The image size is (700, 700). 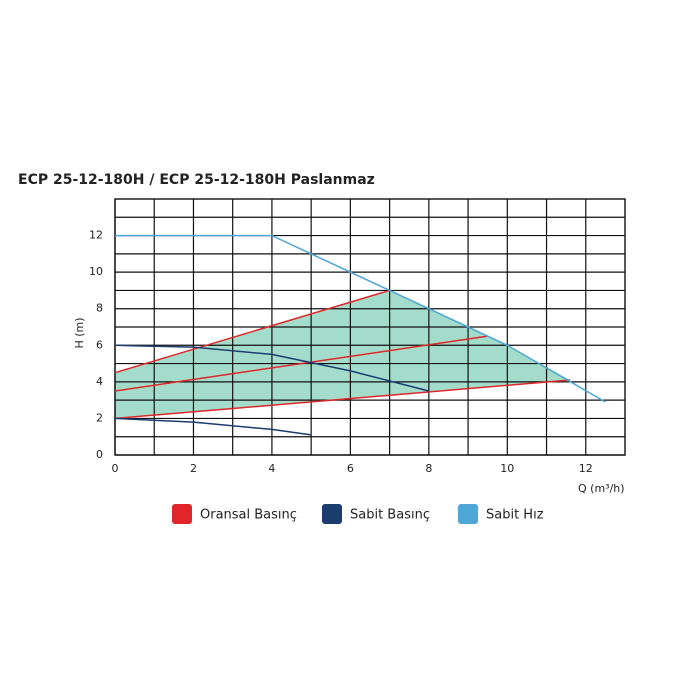 I want to click on y-tick-label: 8, so click(x=99, y=308).